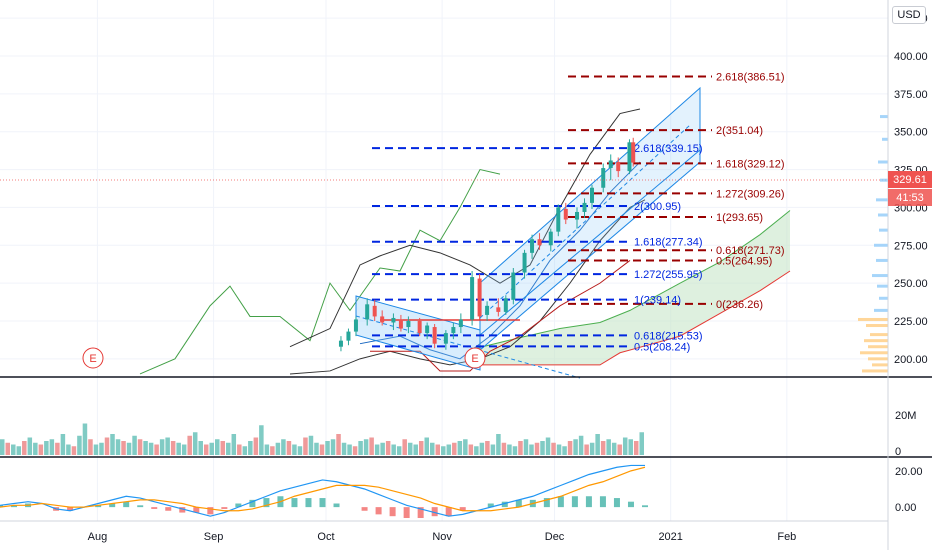  Describe the element at coordinates (555, 537) in the screenshot. I see `time-tick-label: Dec` at that location.